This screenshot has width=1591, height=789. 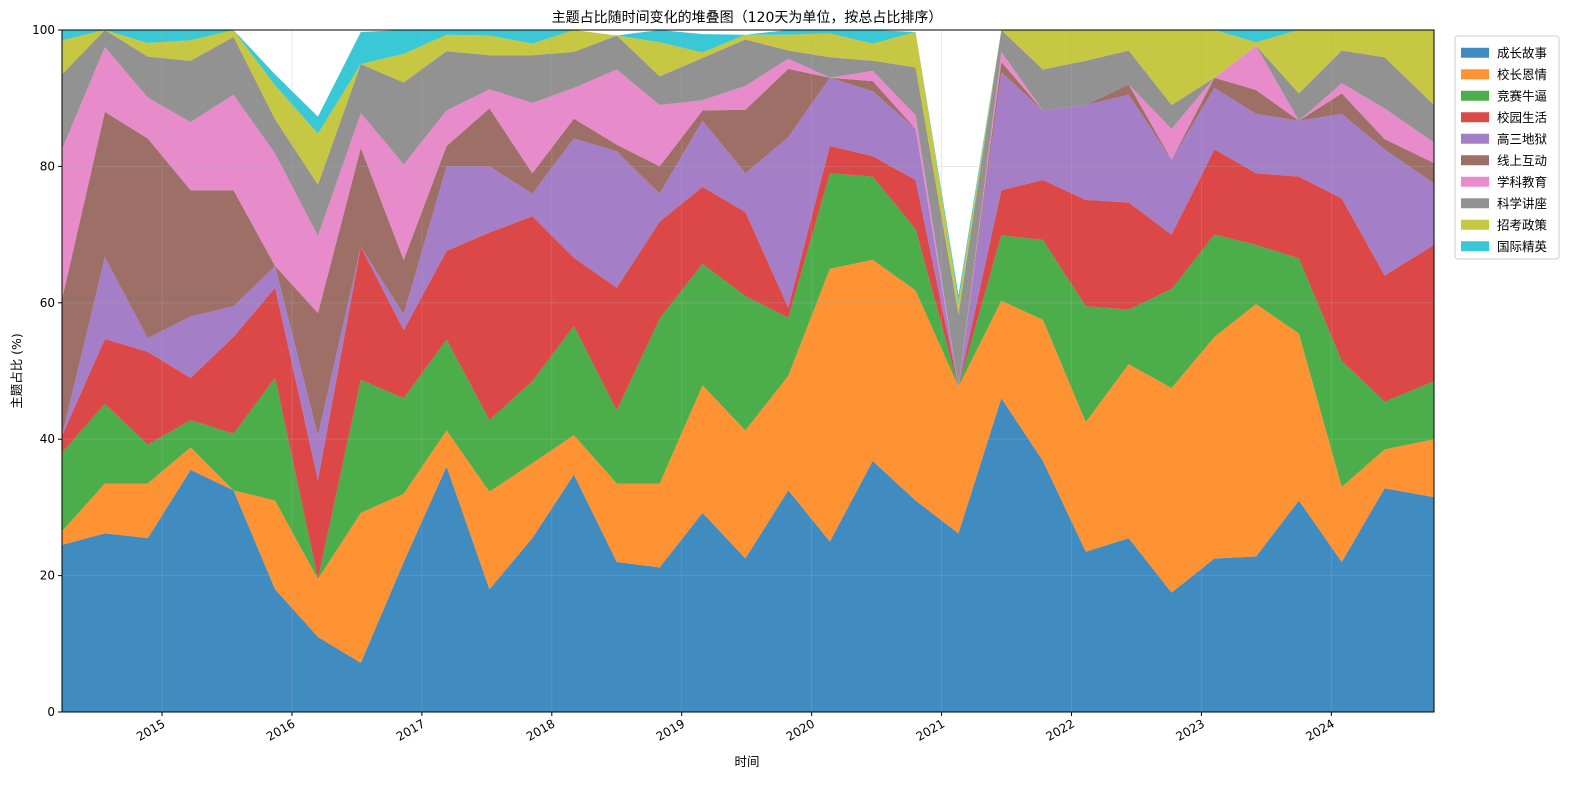 What do you see at coordinates (747, 18) in the screenshot?
I see `chart-title: 主题占比随时间变化的堆叠图（120天为单位，按总占比排序）` at bounding box center [747, 18].